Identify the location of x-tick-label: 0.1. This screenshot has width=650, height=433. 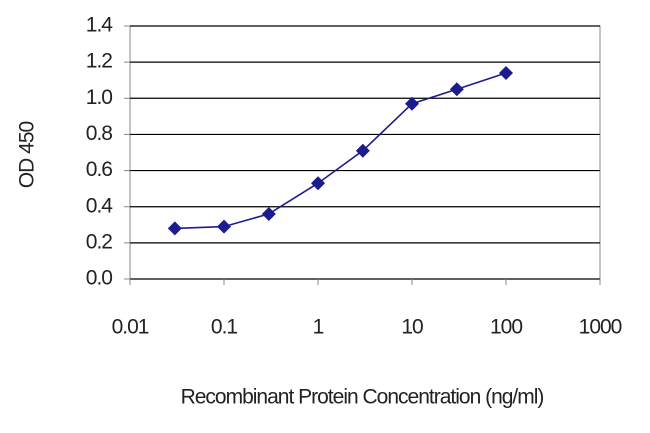
(224, 327).